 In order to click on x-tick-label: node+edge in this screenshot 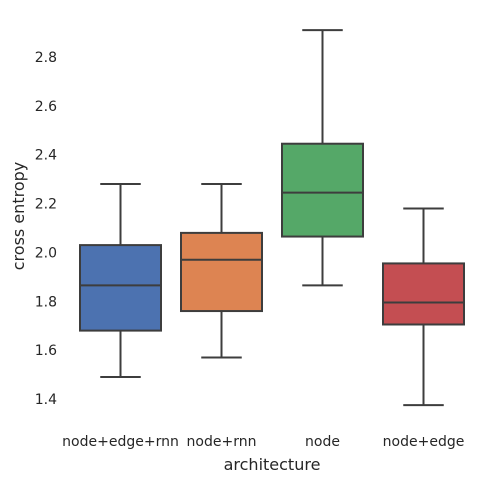, I will do `click(424, 442)`.